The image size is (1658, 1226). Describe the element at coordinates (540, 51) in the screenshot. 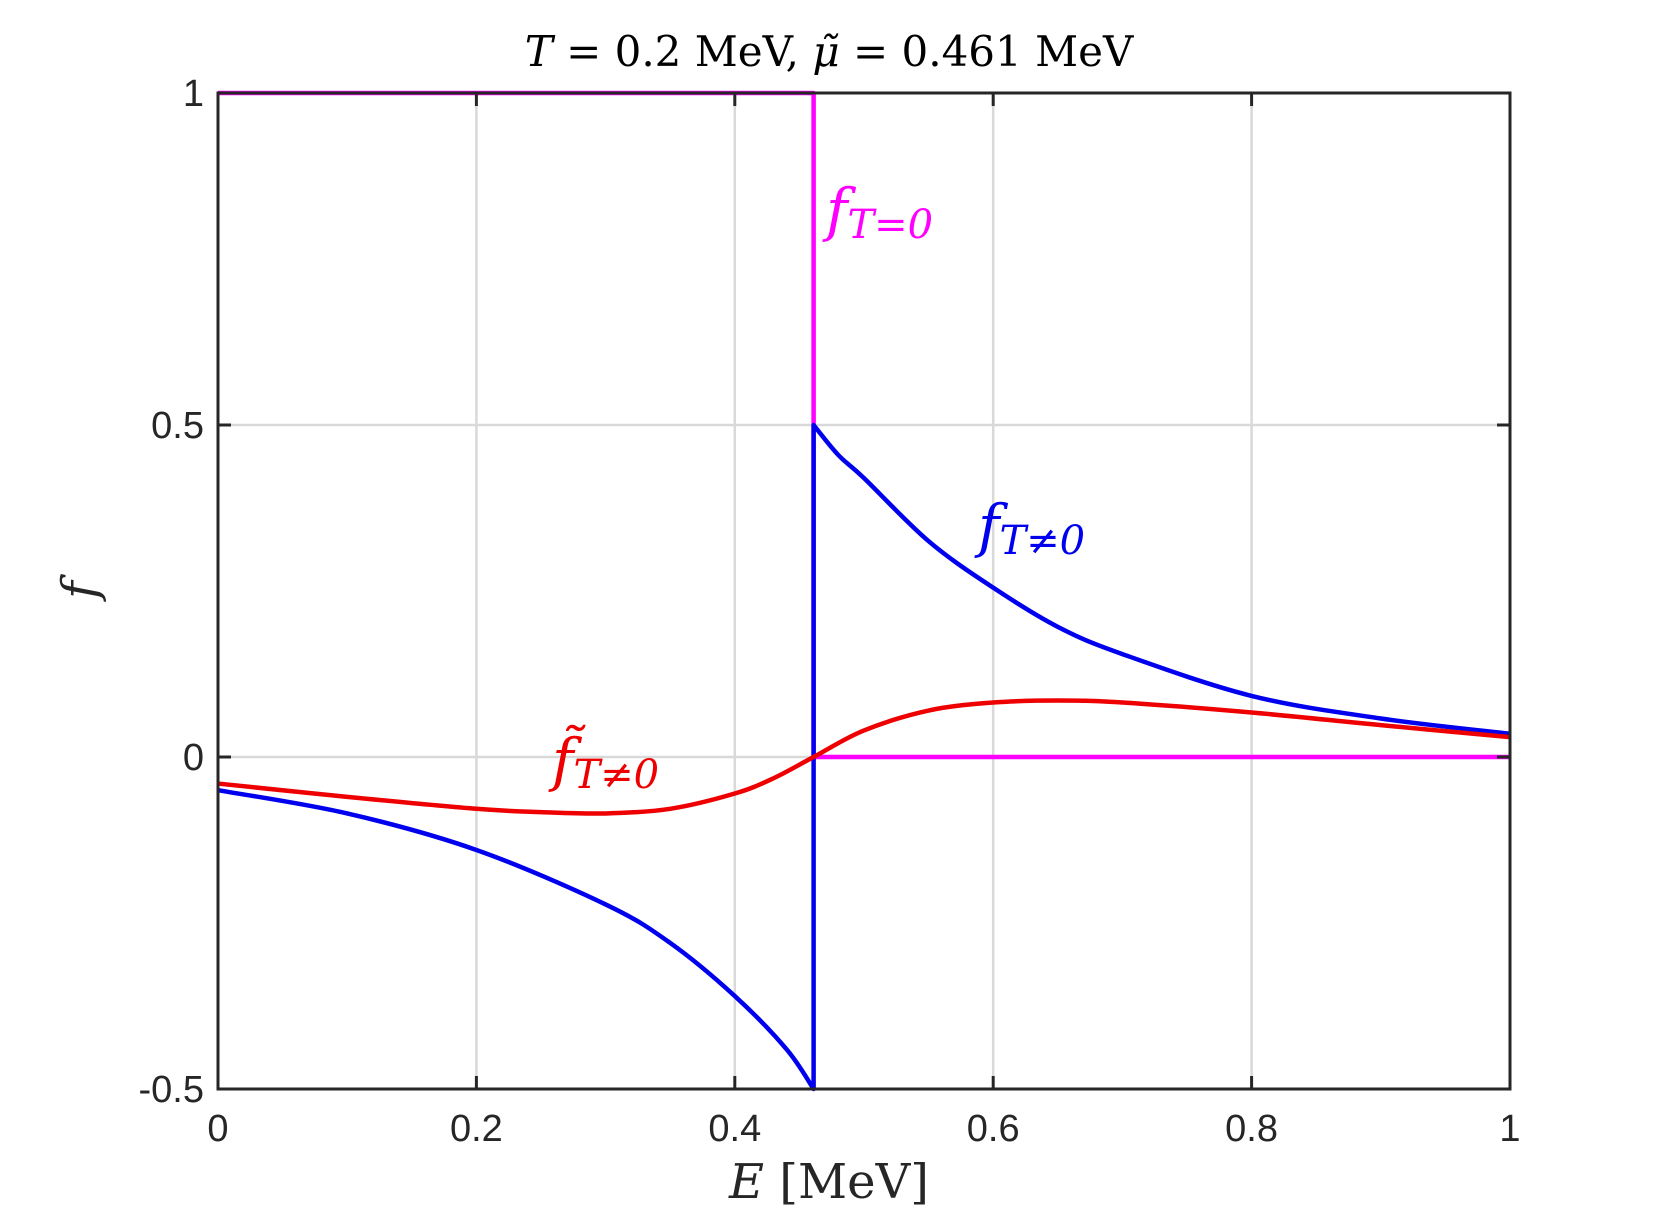

I see `title-temperature-symbol: T` at that location.